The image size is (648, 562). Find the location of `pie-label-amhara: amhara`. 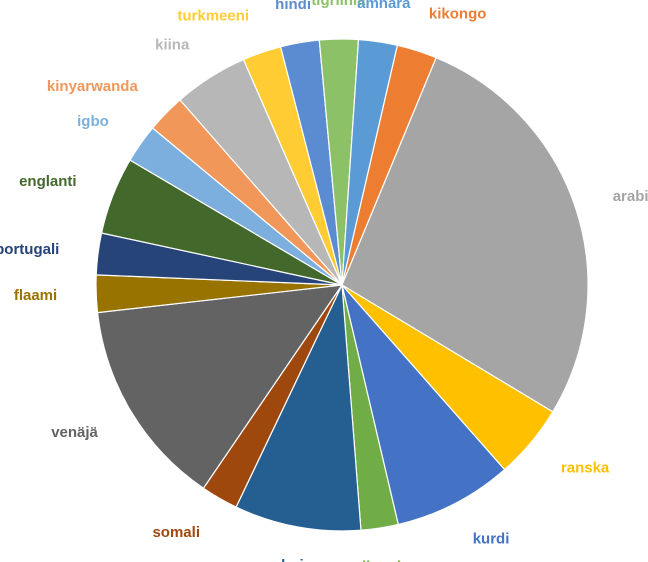

pie-label-amhara: amhara is located at coordinates (384, 6).